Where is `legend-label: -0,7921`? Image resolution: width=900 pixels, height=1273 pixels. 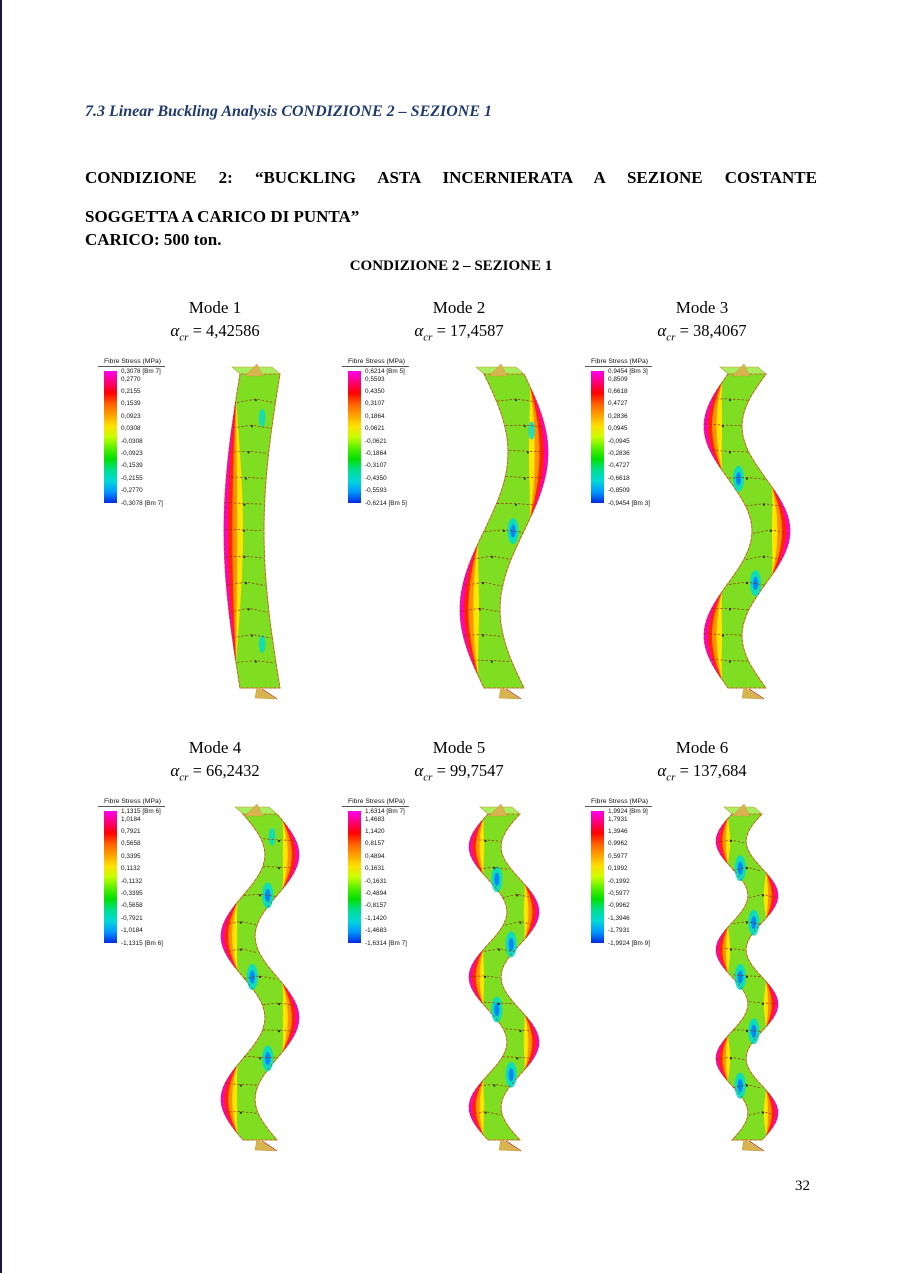
legend-label: -0,7921 is located at coordinates (132, 918).